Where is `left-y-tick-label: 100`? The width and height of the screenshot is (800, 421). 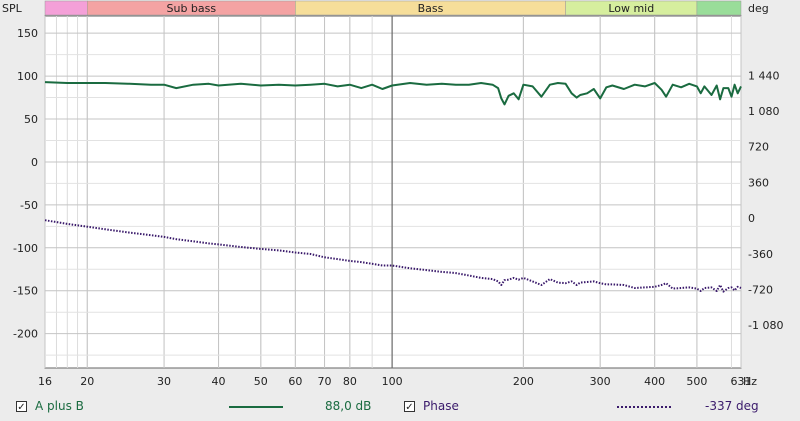 left-y-tick-label: 100 is located at coordinates (27, 76).